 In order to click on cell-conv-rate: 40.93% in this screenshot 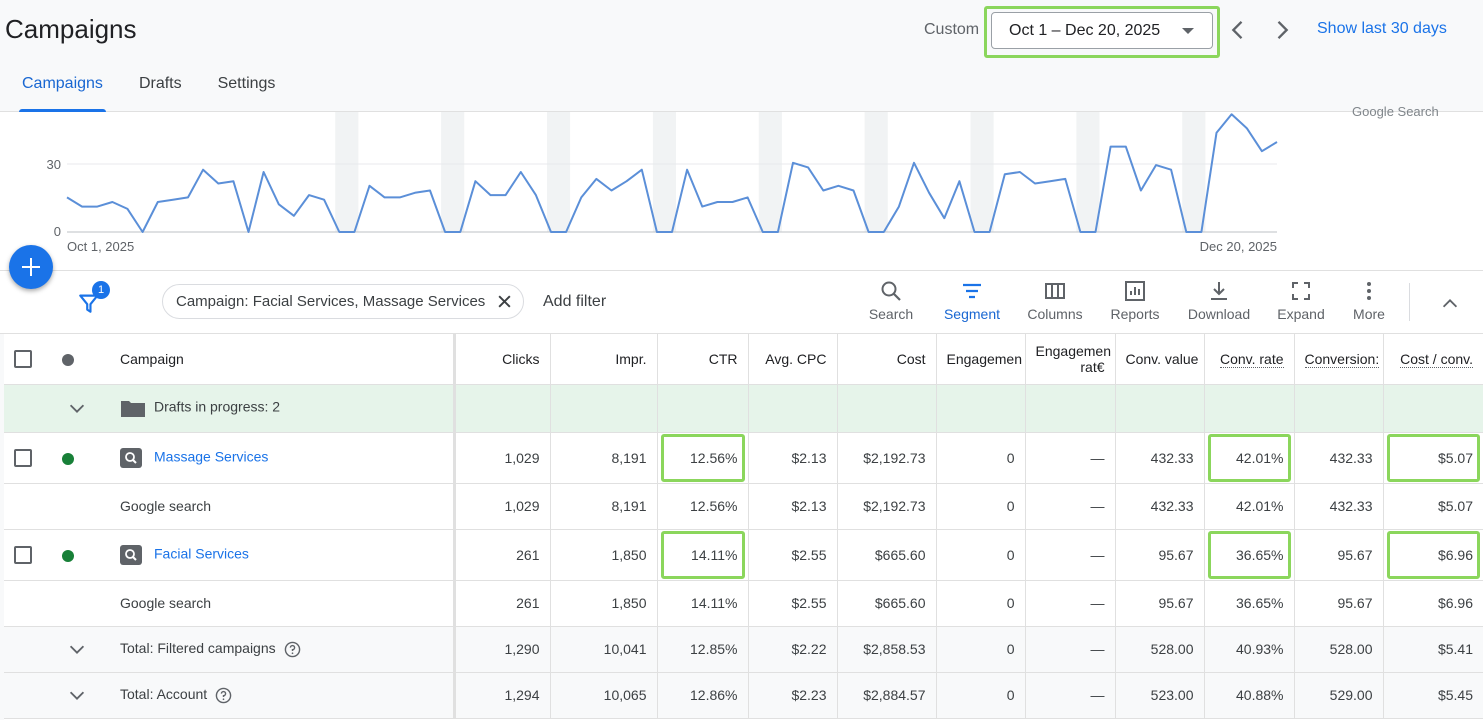, I will do `click(1249, 649)`.